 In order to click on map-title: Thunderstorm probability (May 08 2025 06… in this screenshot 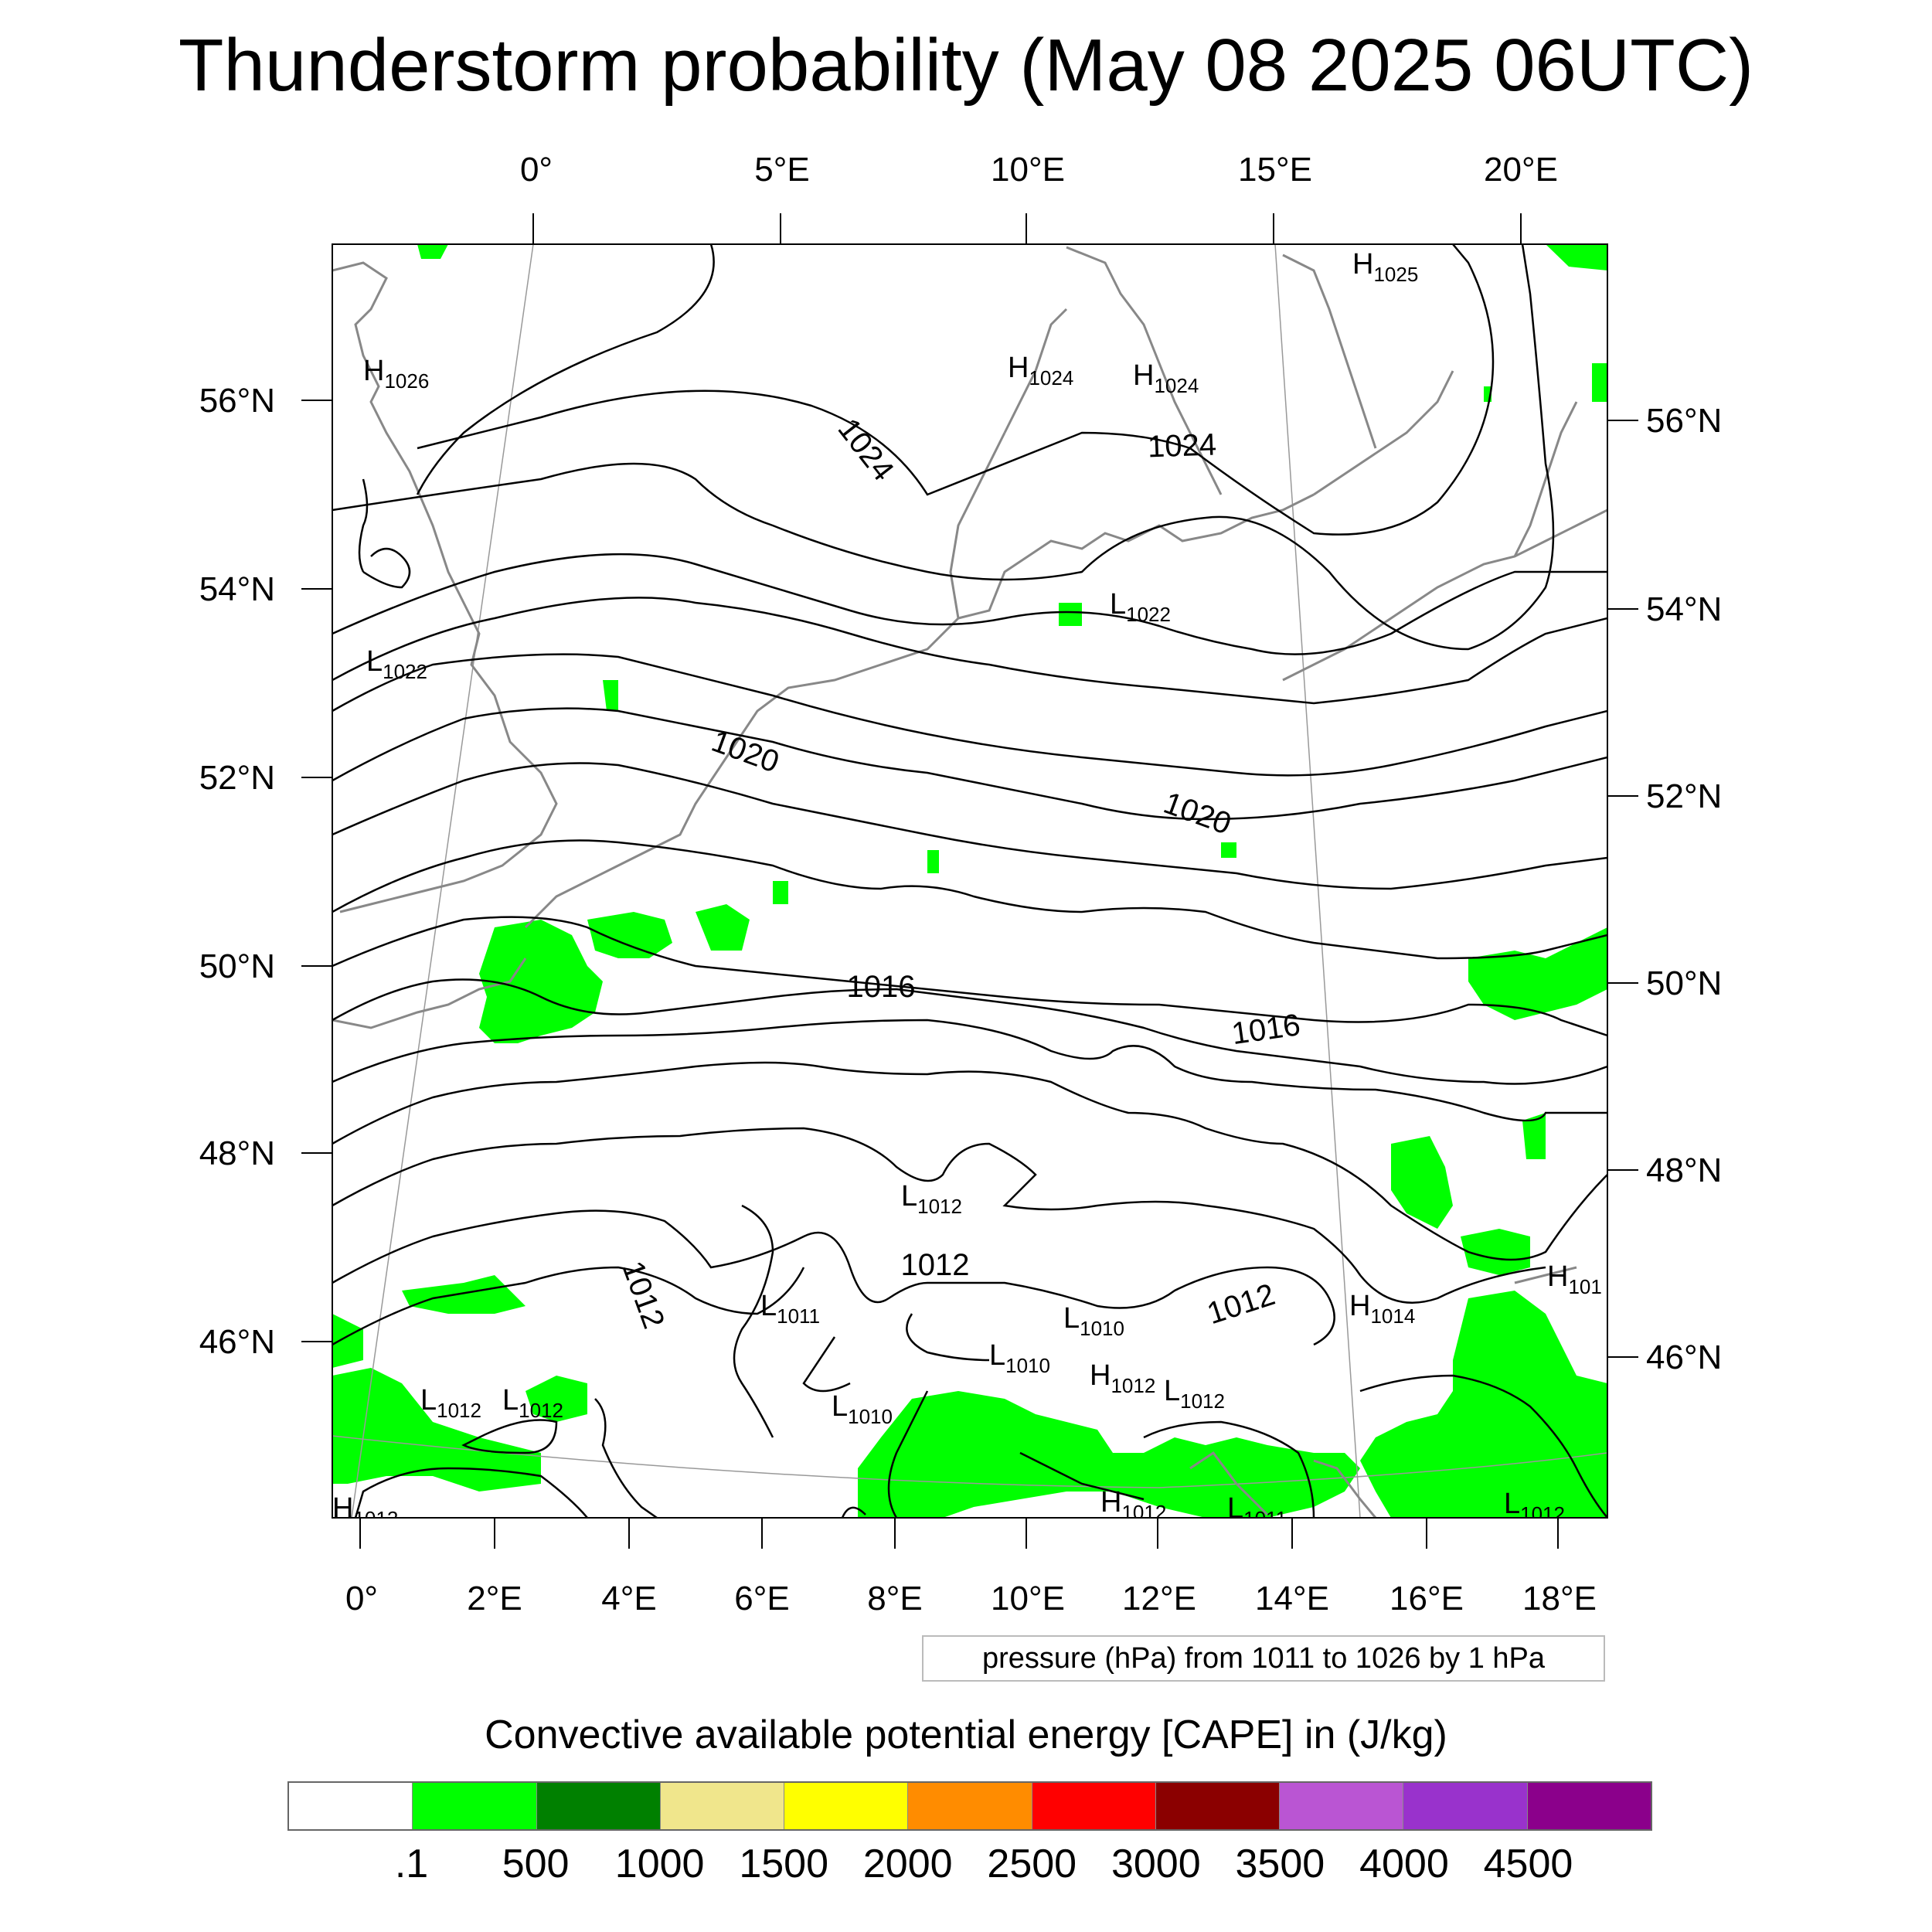, I will do `click(966, 66)`.